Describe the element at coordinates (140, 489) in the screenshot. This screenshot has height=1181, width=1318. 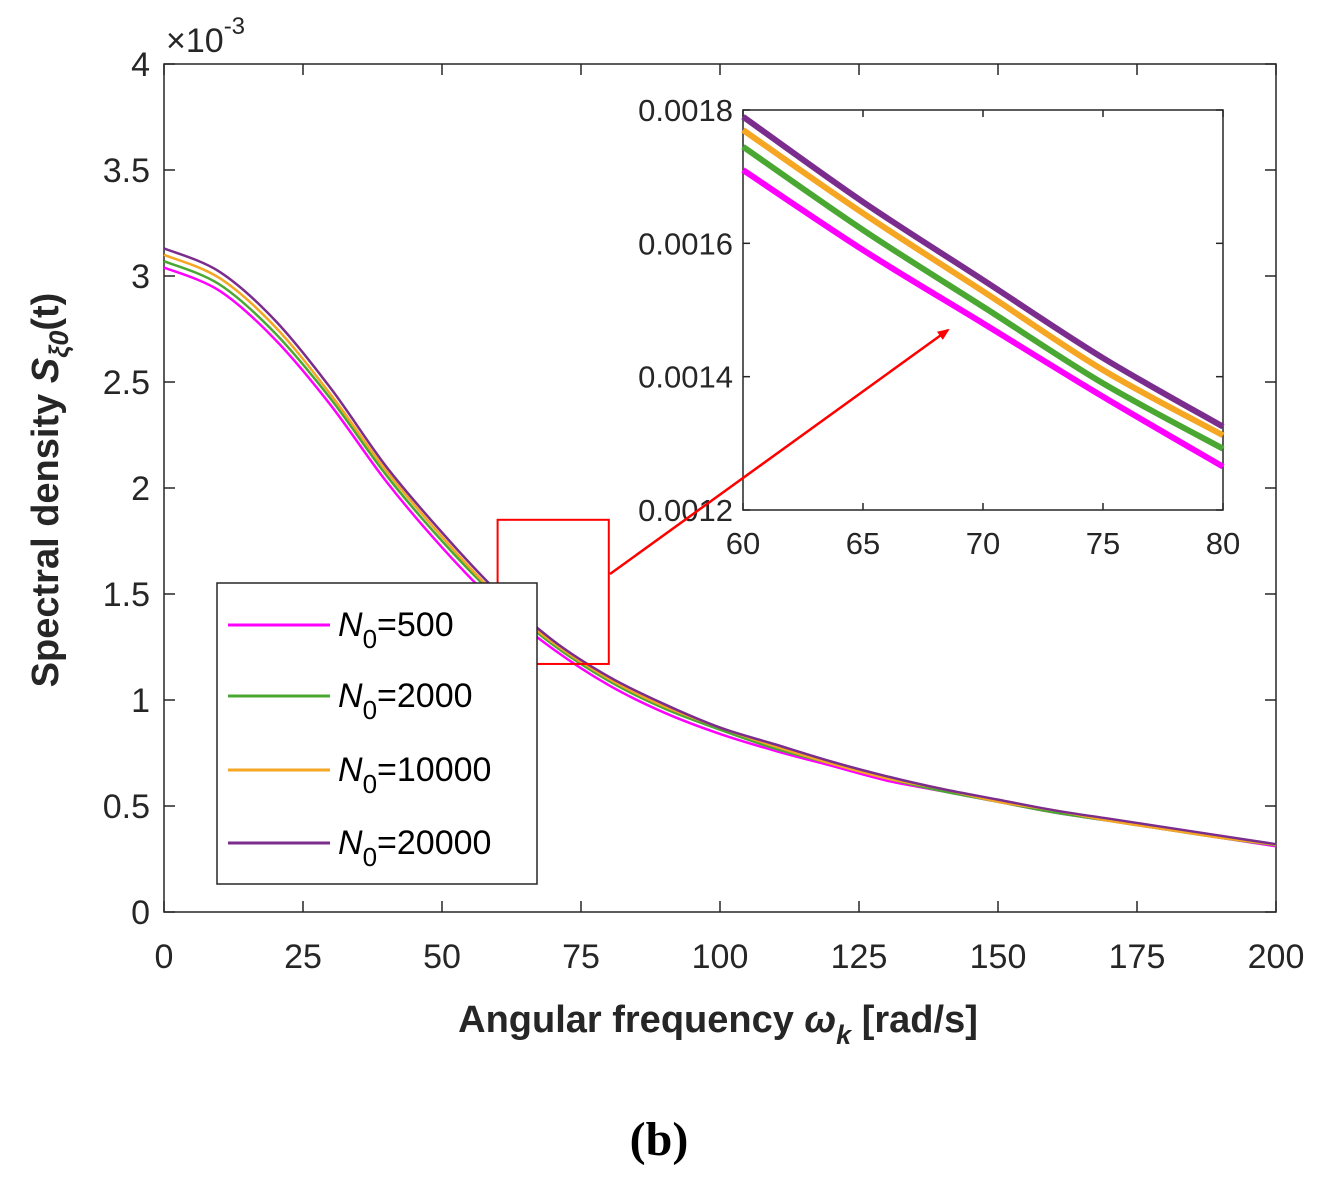
I see `y-tick-label: 2` at that location.